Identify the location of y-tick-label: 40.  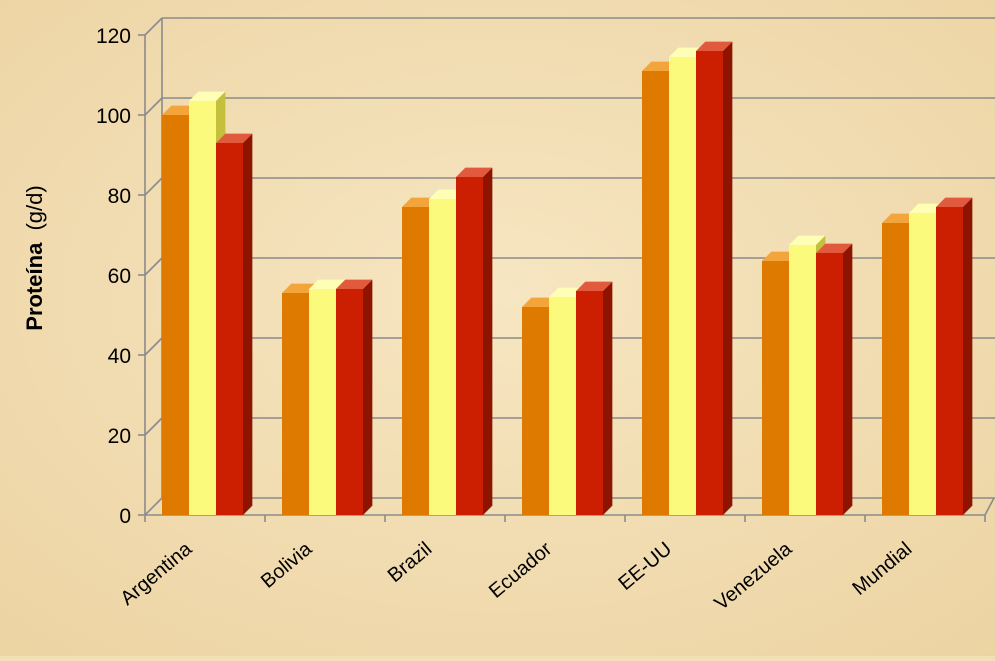
(119, 356).